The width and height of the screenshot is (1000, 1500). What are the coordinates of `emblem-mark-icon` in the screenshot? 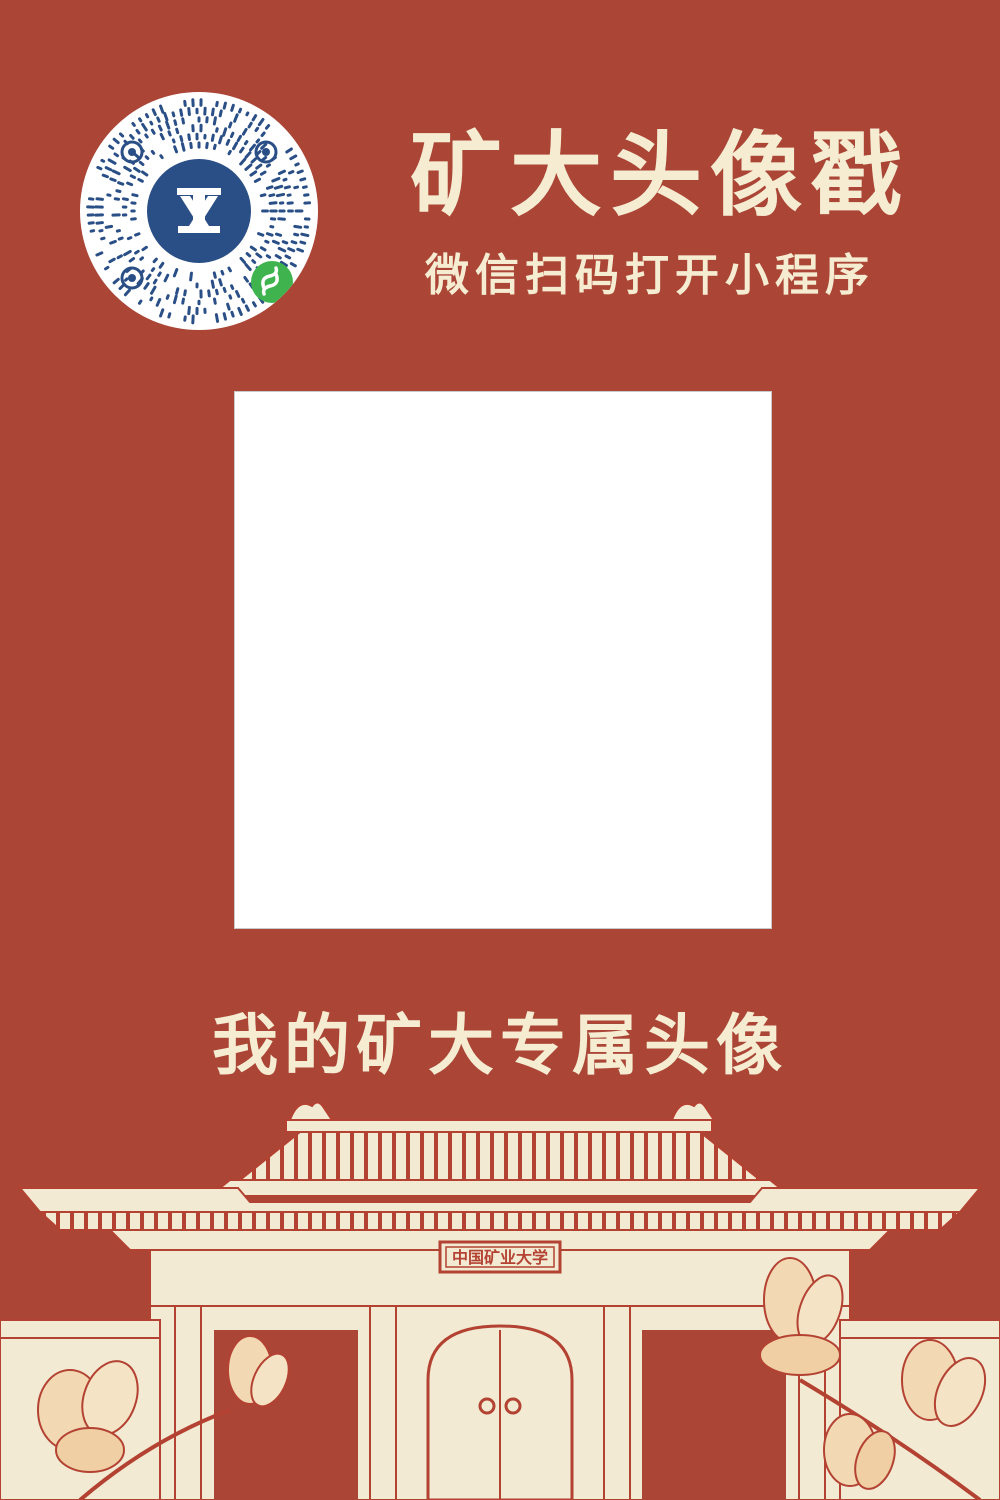 It's located at (199, 210).